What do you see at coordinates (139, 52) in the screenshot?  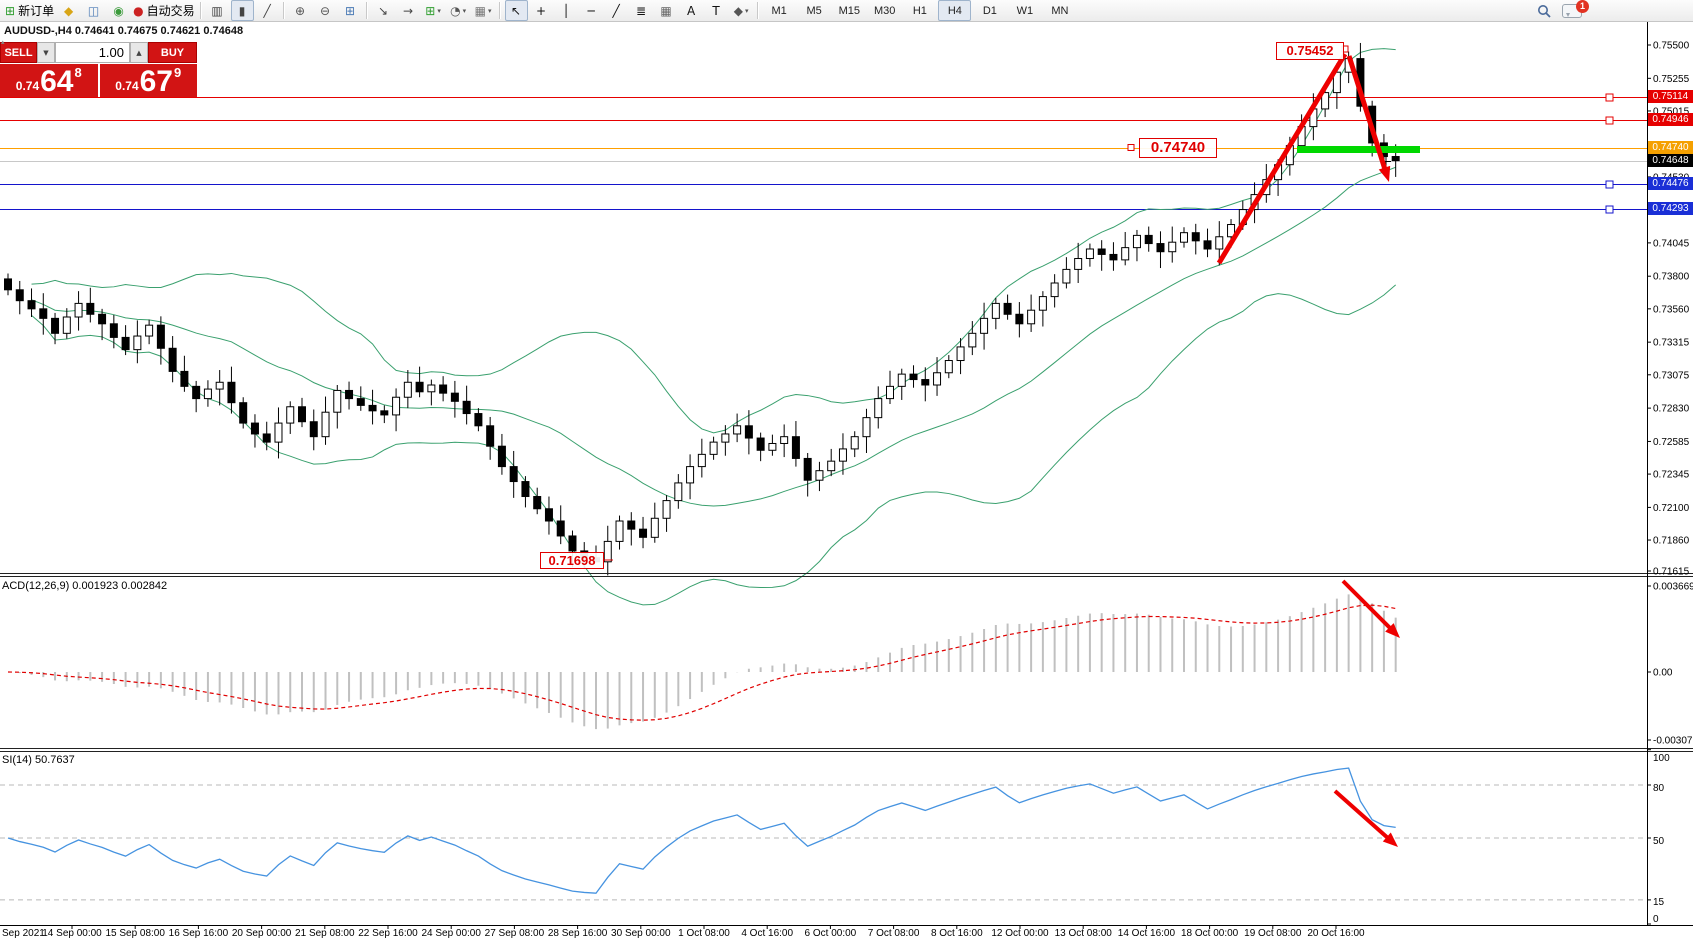 I see `volume-increase-stepper: ▲` at bounding box center [139, 52].